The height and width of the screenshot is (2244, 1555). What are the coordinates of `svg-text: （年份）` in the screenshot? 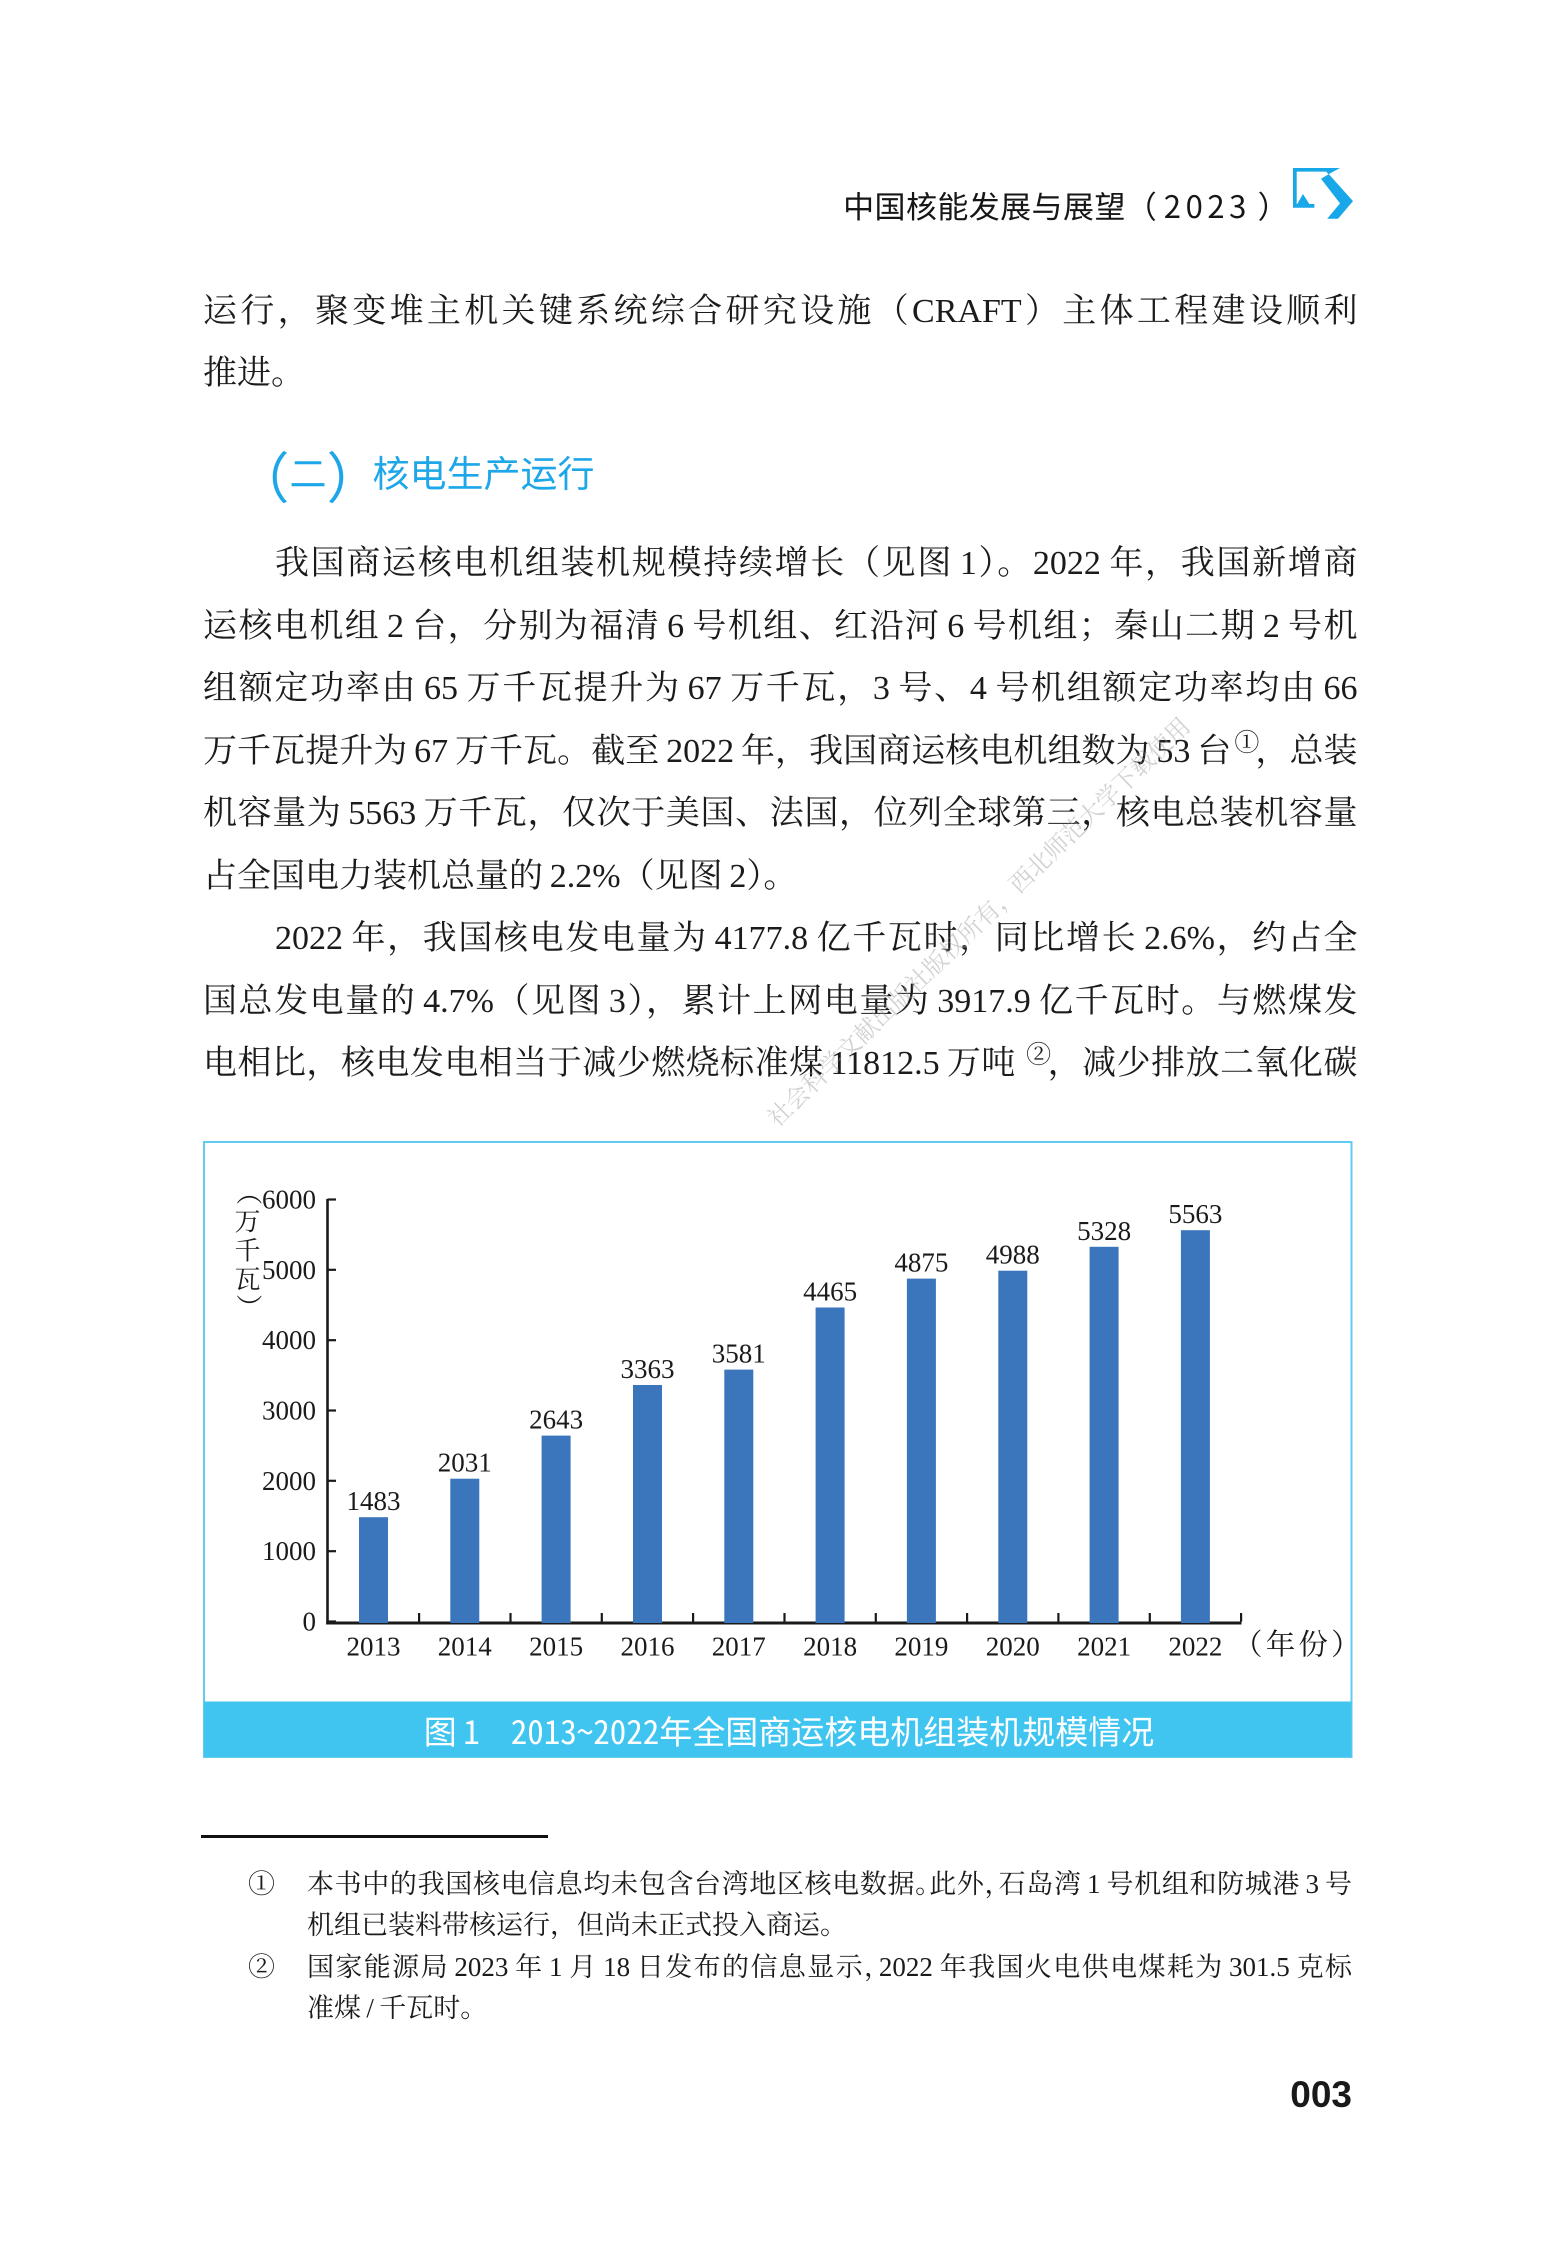 It's located at (1293, 1645).